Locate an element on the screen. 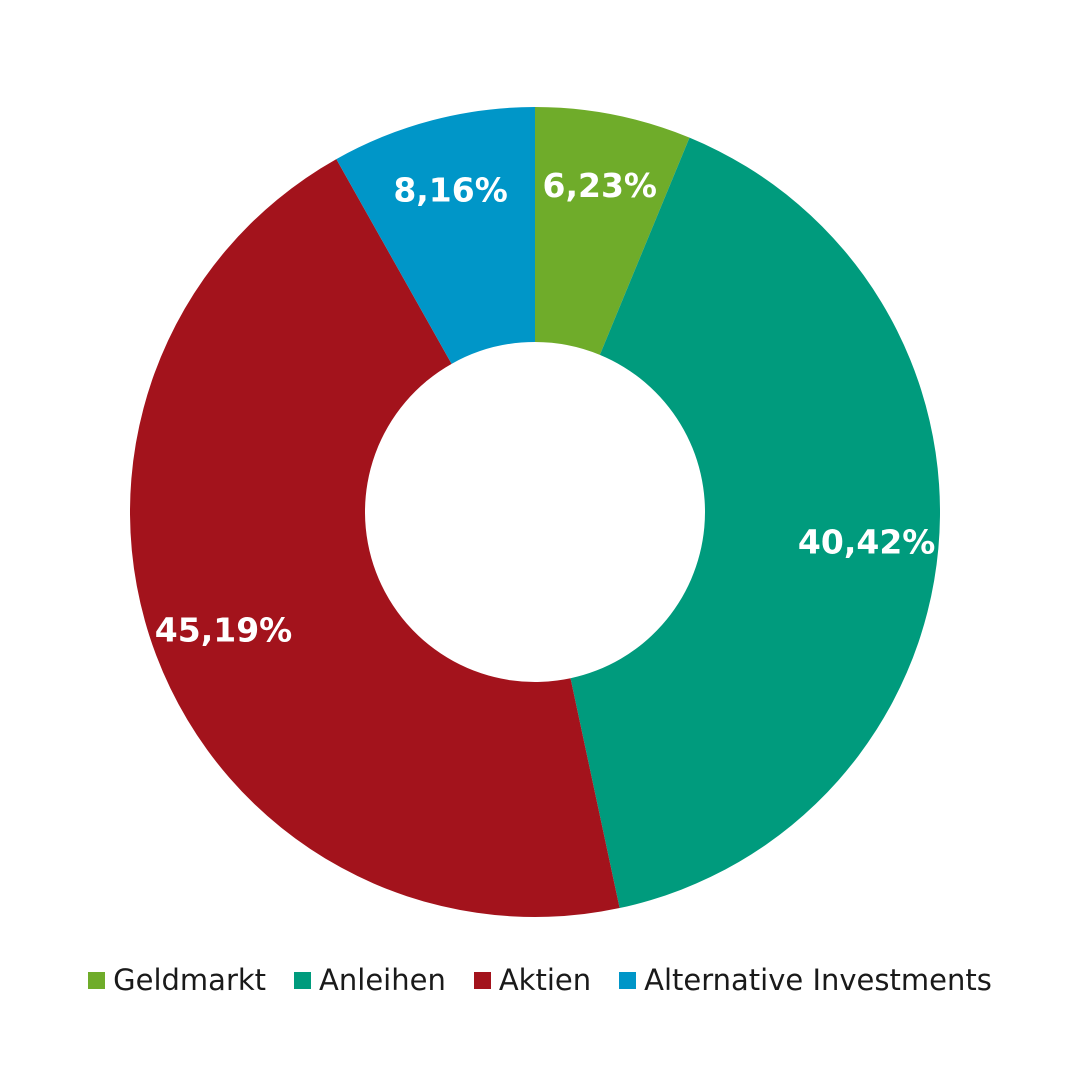 This screenshot has width=1080, height=1080. legend-label-aktien: Aktien is located at coordinates (545, 980).